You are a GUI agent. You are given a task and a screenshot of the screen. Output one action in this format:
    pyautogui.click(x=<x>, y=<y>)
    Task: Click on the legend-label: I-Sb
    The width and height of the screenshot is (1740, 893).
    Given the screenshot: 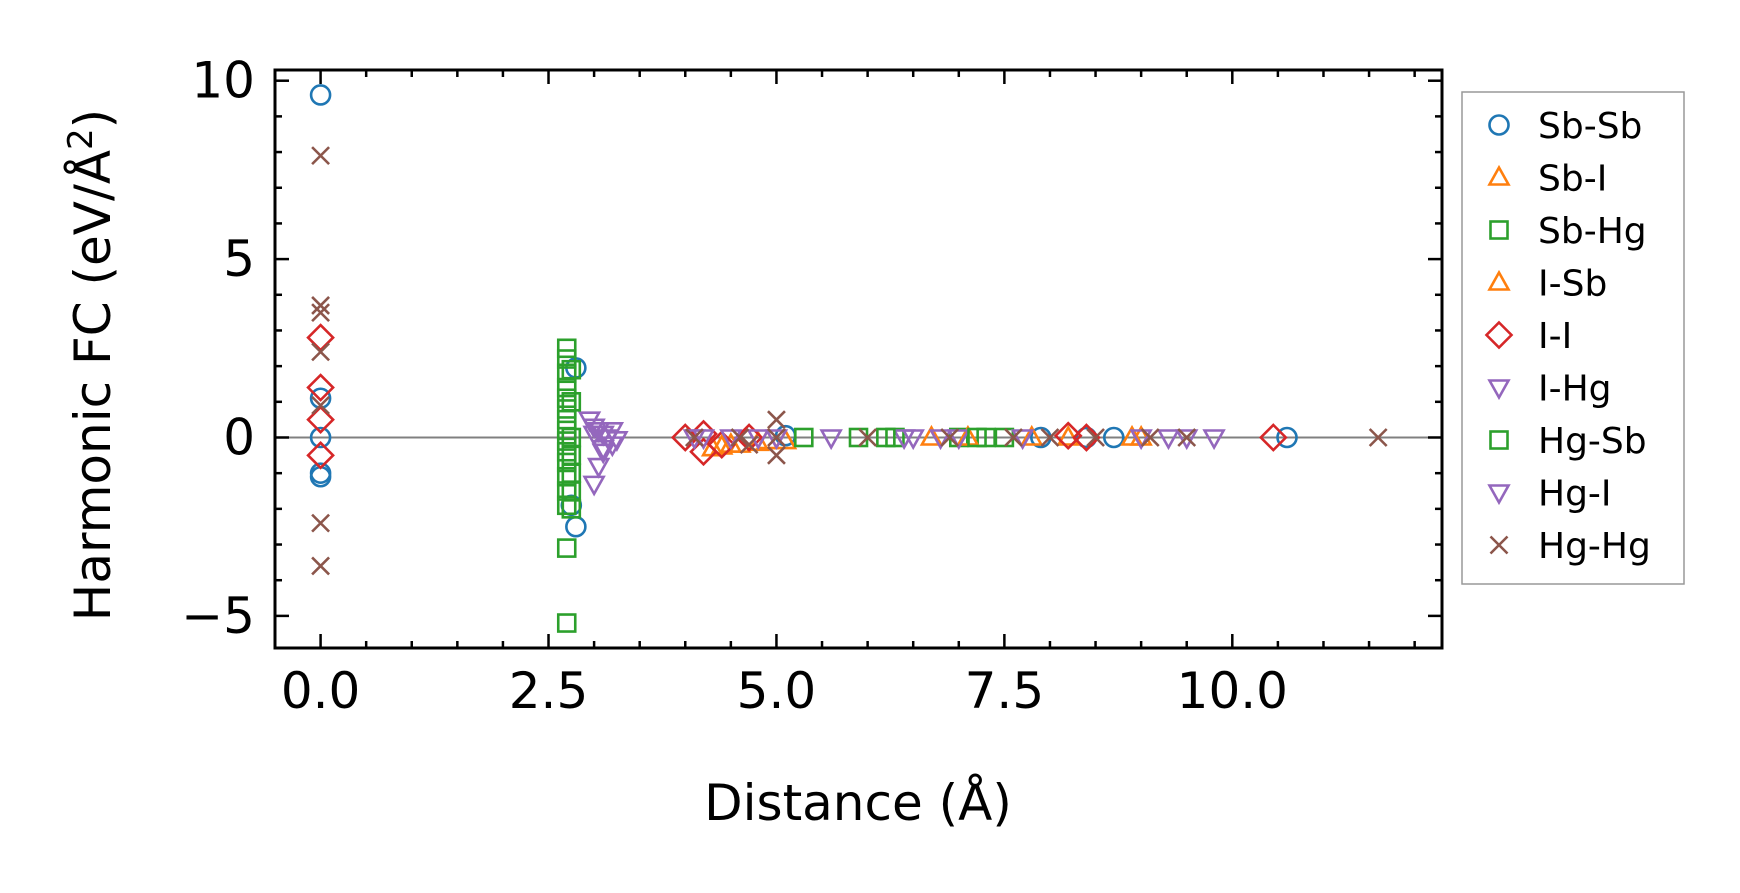 What is the action you would take?
    pyautogui.click(x=1572, y=284)
    